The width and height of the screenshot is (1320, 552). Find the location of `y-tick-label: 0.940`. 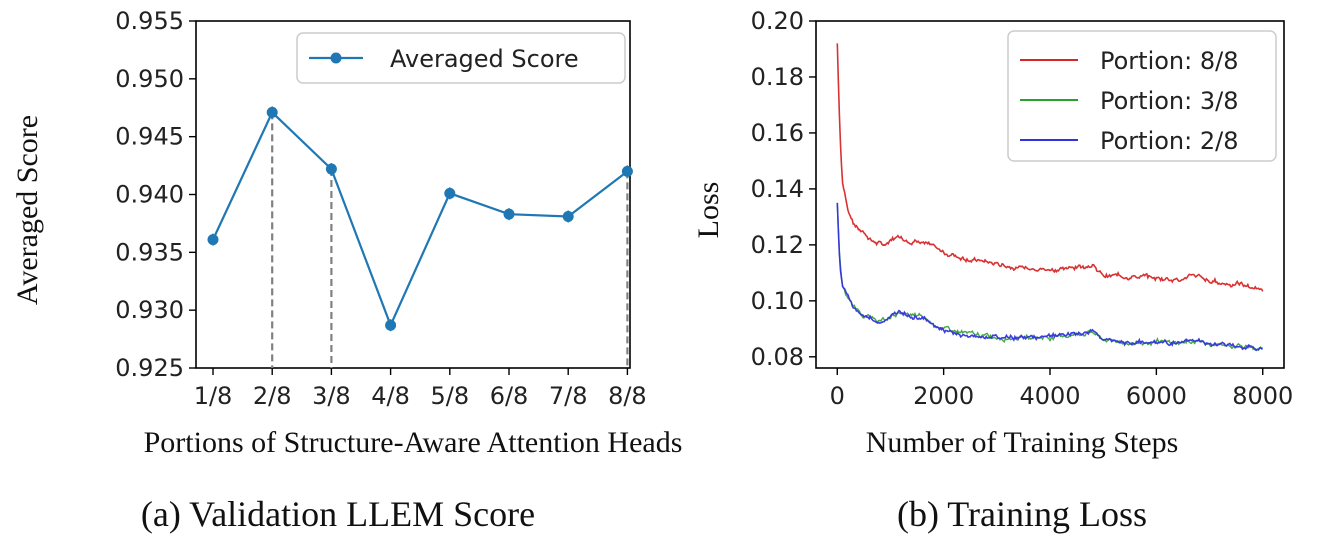

y-tick-label: 0.940 is located at coordinates (149, 195).